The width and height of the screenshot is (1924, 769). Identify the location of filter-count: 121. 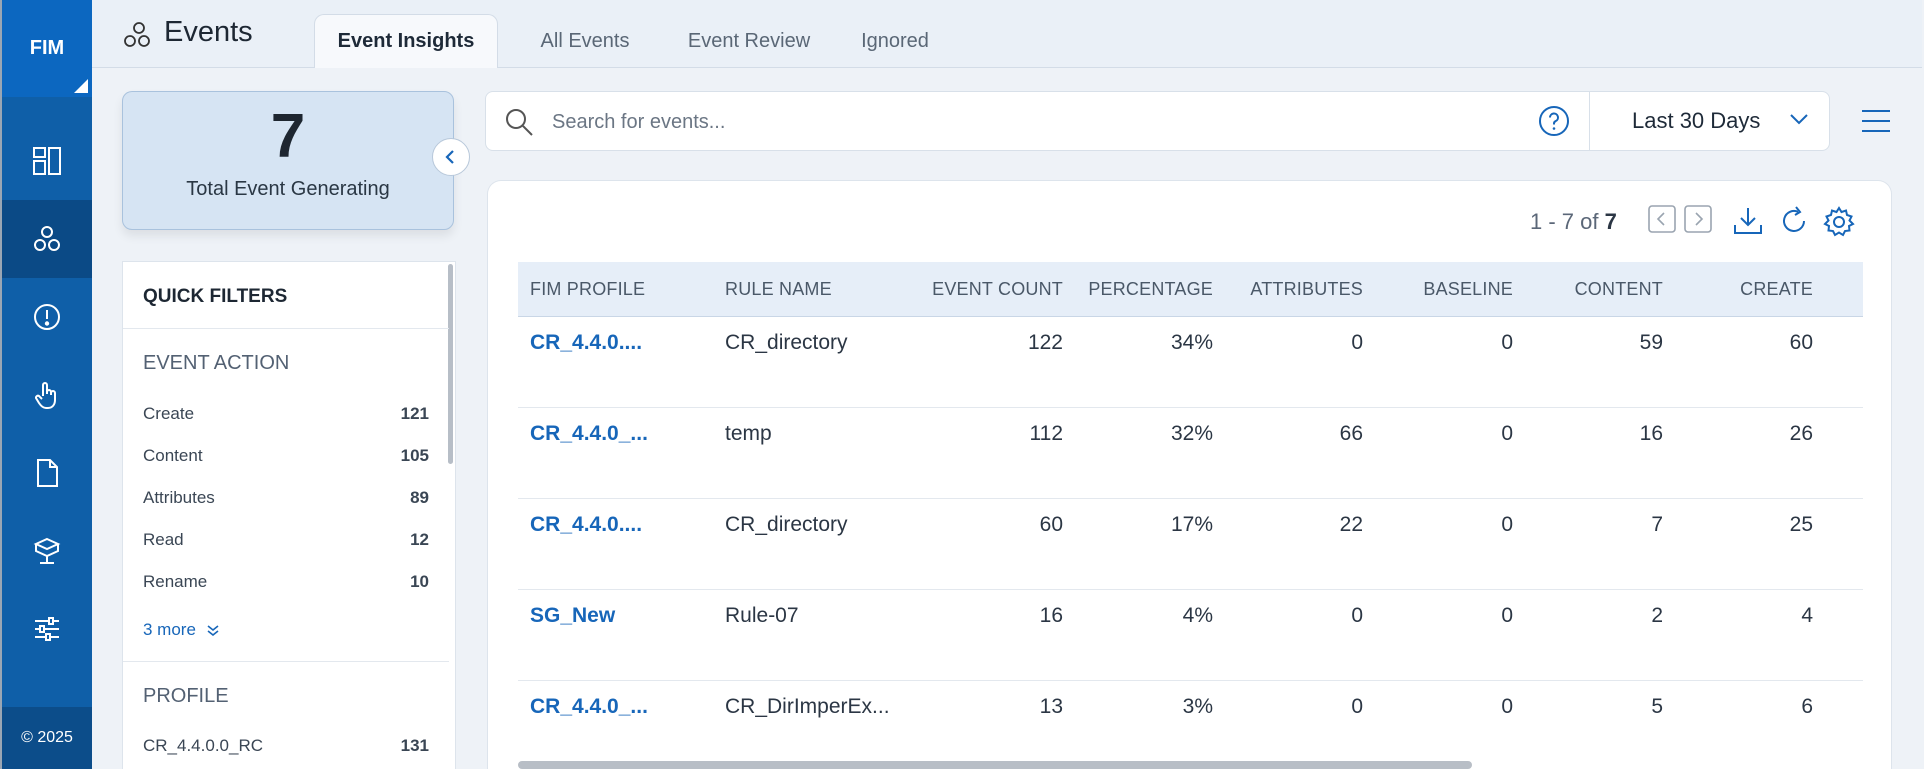
(414, 413).